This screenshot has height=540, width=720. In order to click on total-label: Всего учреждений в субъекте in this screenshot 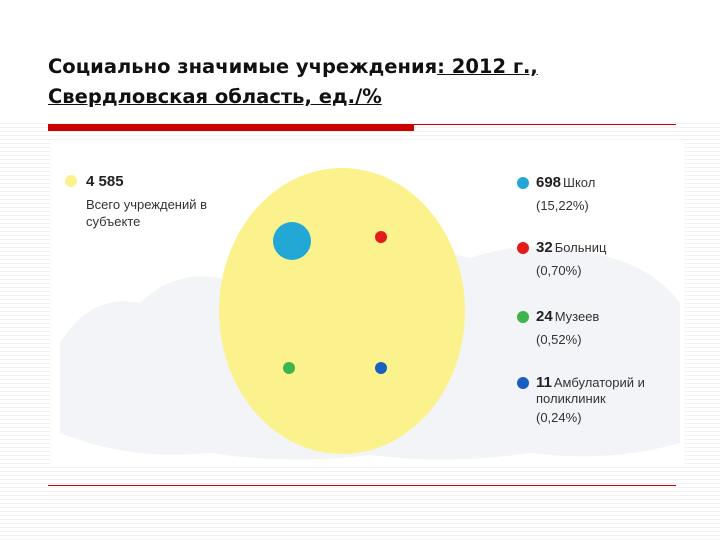, I will do `click(147, 213)`.